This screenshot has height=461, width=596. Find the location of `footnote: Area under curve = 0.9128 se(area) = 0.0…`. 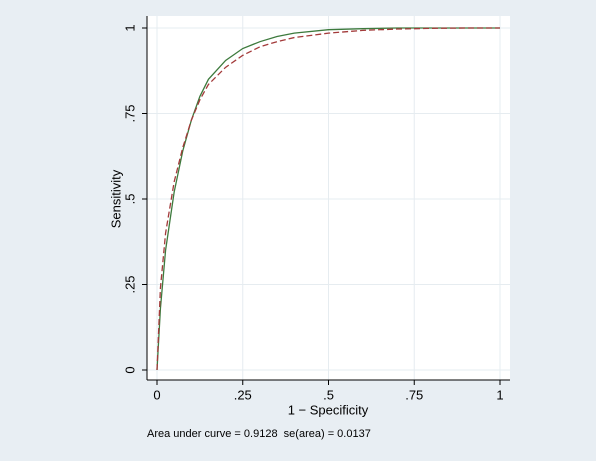

footnote: Area under curve = 0.9128 se(area) = 0.0… is located at coordinates (259, 434).